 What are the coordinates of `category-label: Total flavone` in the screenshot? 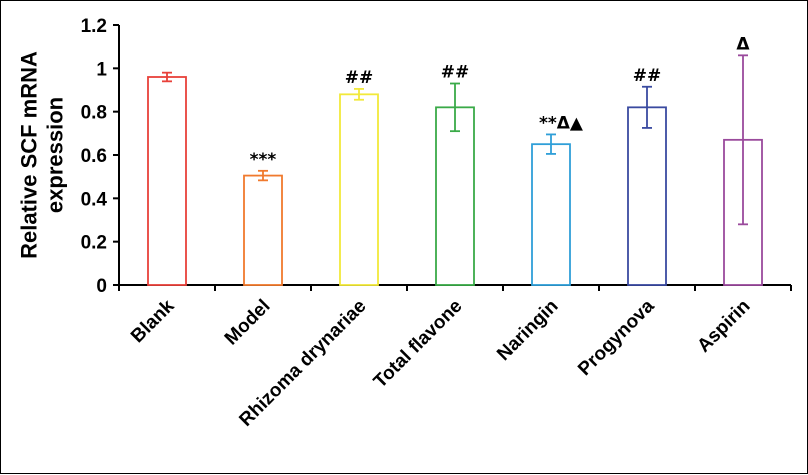 It's located at (418, 344).